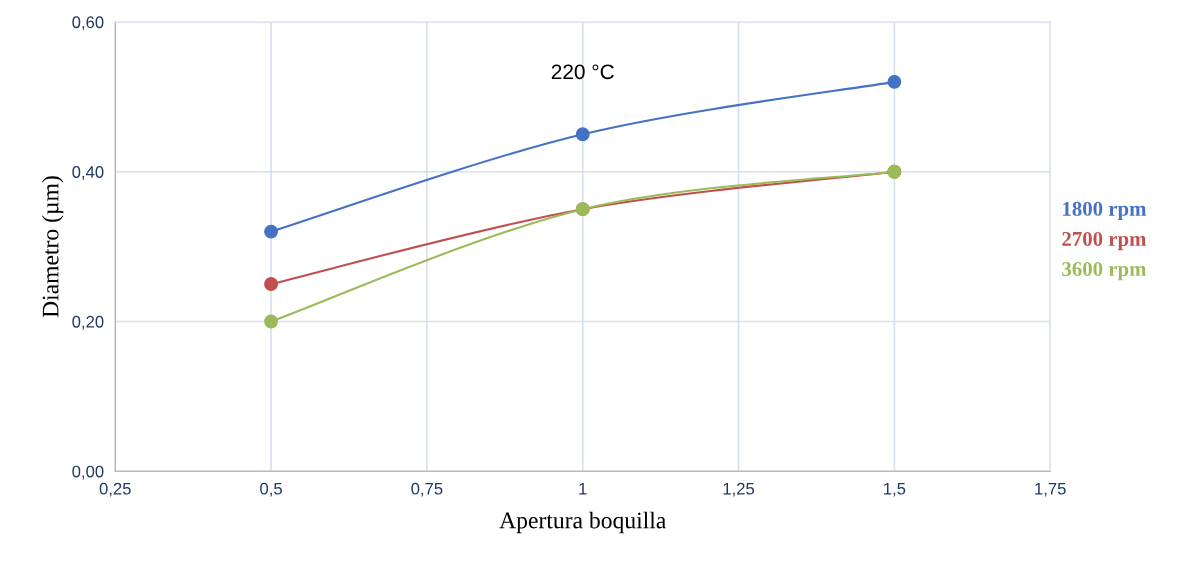 Image resolution: width=1188 pixels, height=563 pixels. What do you see at coordinates (583, 488) in the screenshot?
I see `x-tick-label: 1` at bounding box center [583, 488].